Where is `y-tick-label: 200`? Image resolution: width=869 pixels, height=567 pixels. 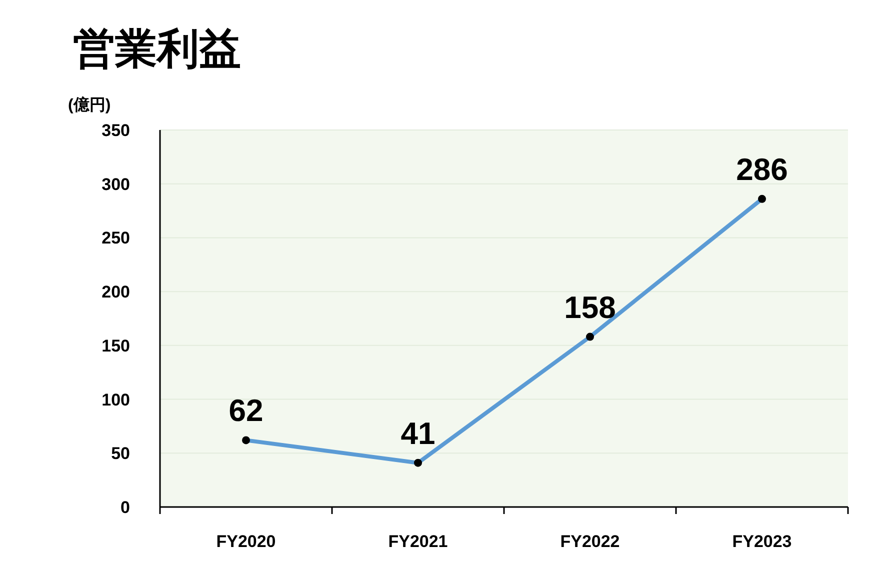 y-tick-label: 200 is located at coordinates (116, 292).